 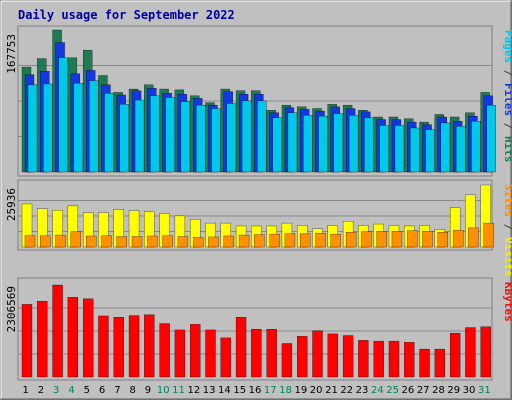 What do you see at coordinates (507, 200) in the screenshot?
I see `legend-part: Sites` at bounding box center [507, 200].